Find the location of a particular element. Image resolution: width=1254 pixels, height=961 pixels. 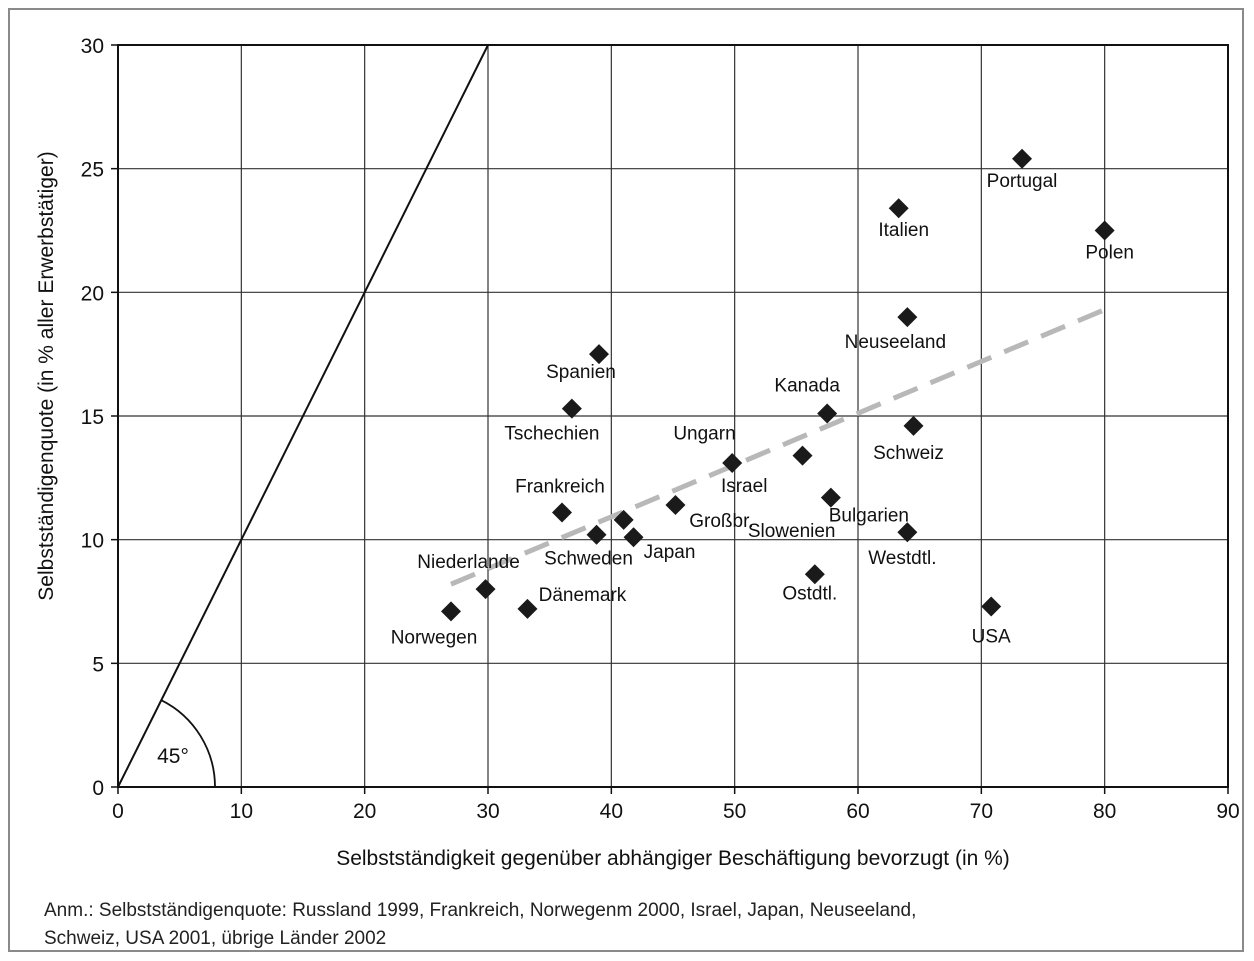

data-label: Japan is located at coordinates (670, 552).